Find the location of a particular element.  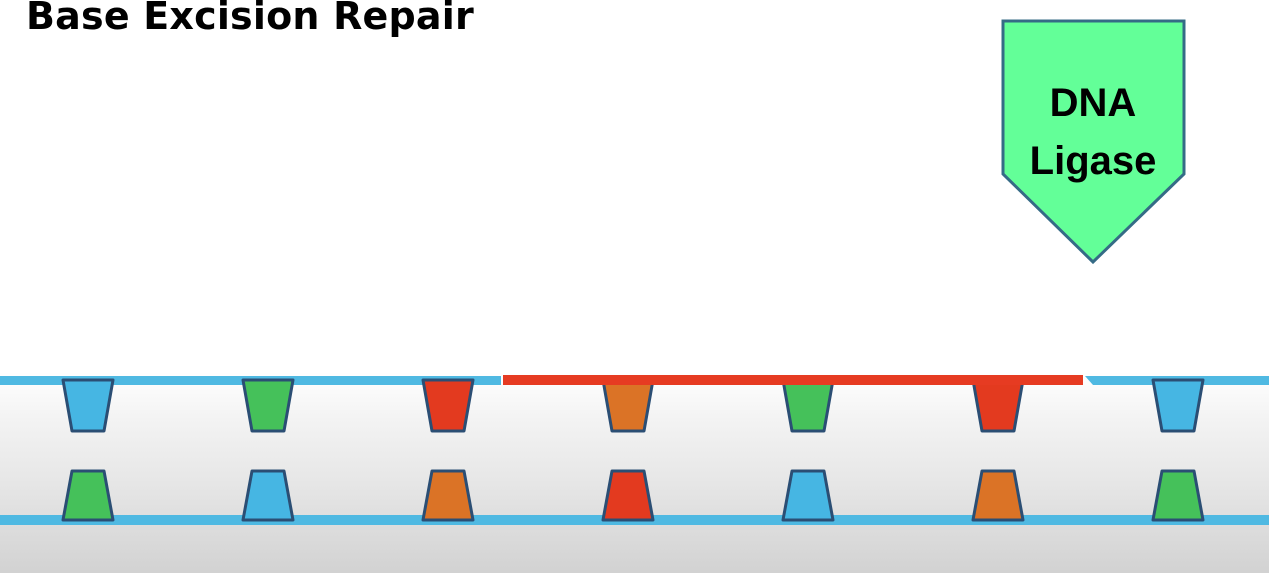

page-title: Base Excision Repair is located at coordinates (250, 19).